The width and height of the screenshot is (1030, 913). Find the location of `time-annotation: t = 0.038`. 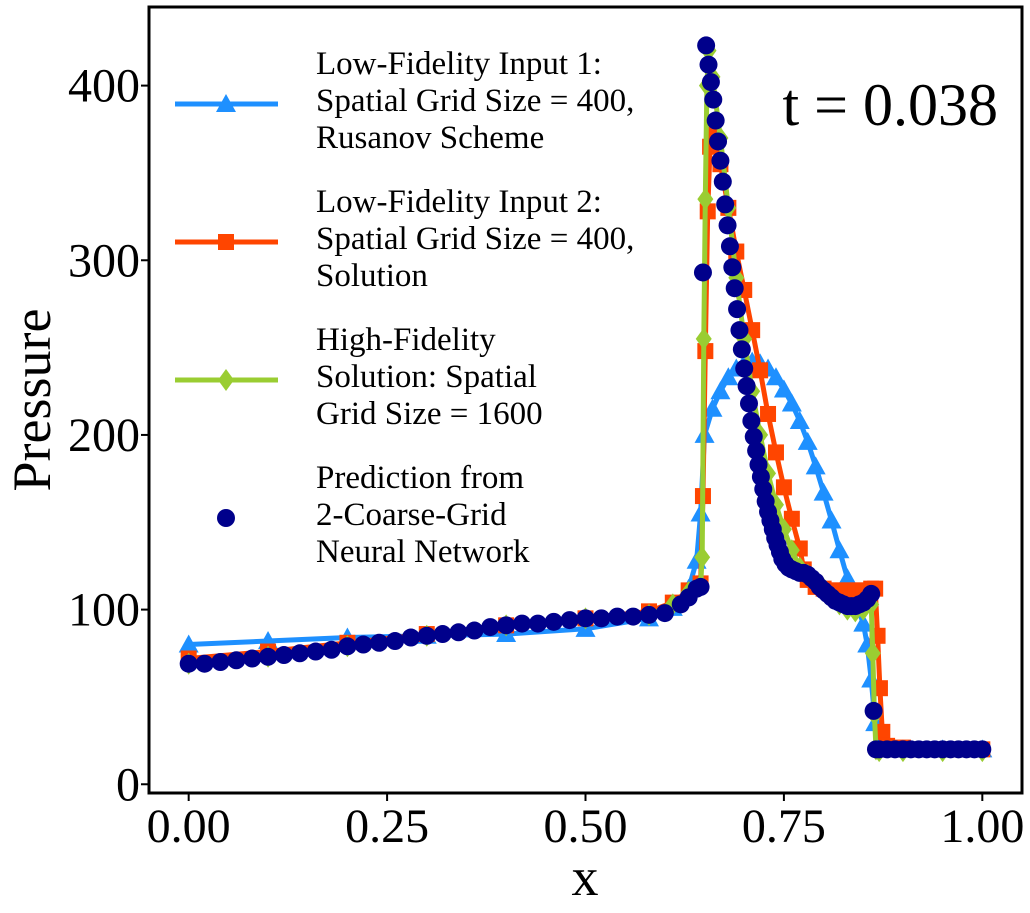

time-annotation: t = 0.038 is located at coordinates (890, 105).